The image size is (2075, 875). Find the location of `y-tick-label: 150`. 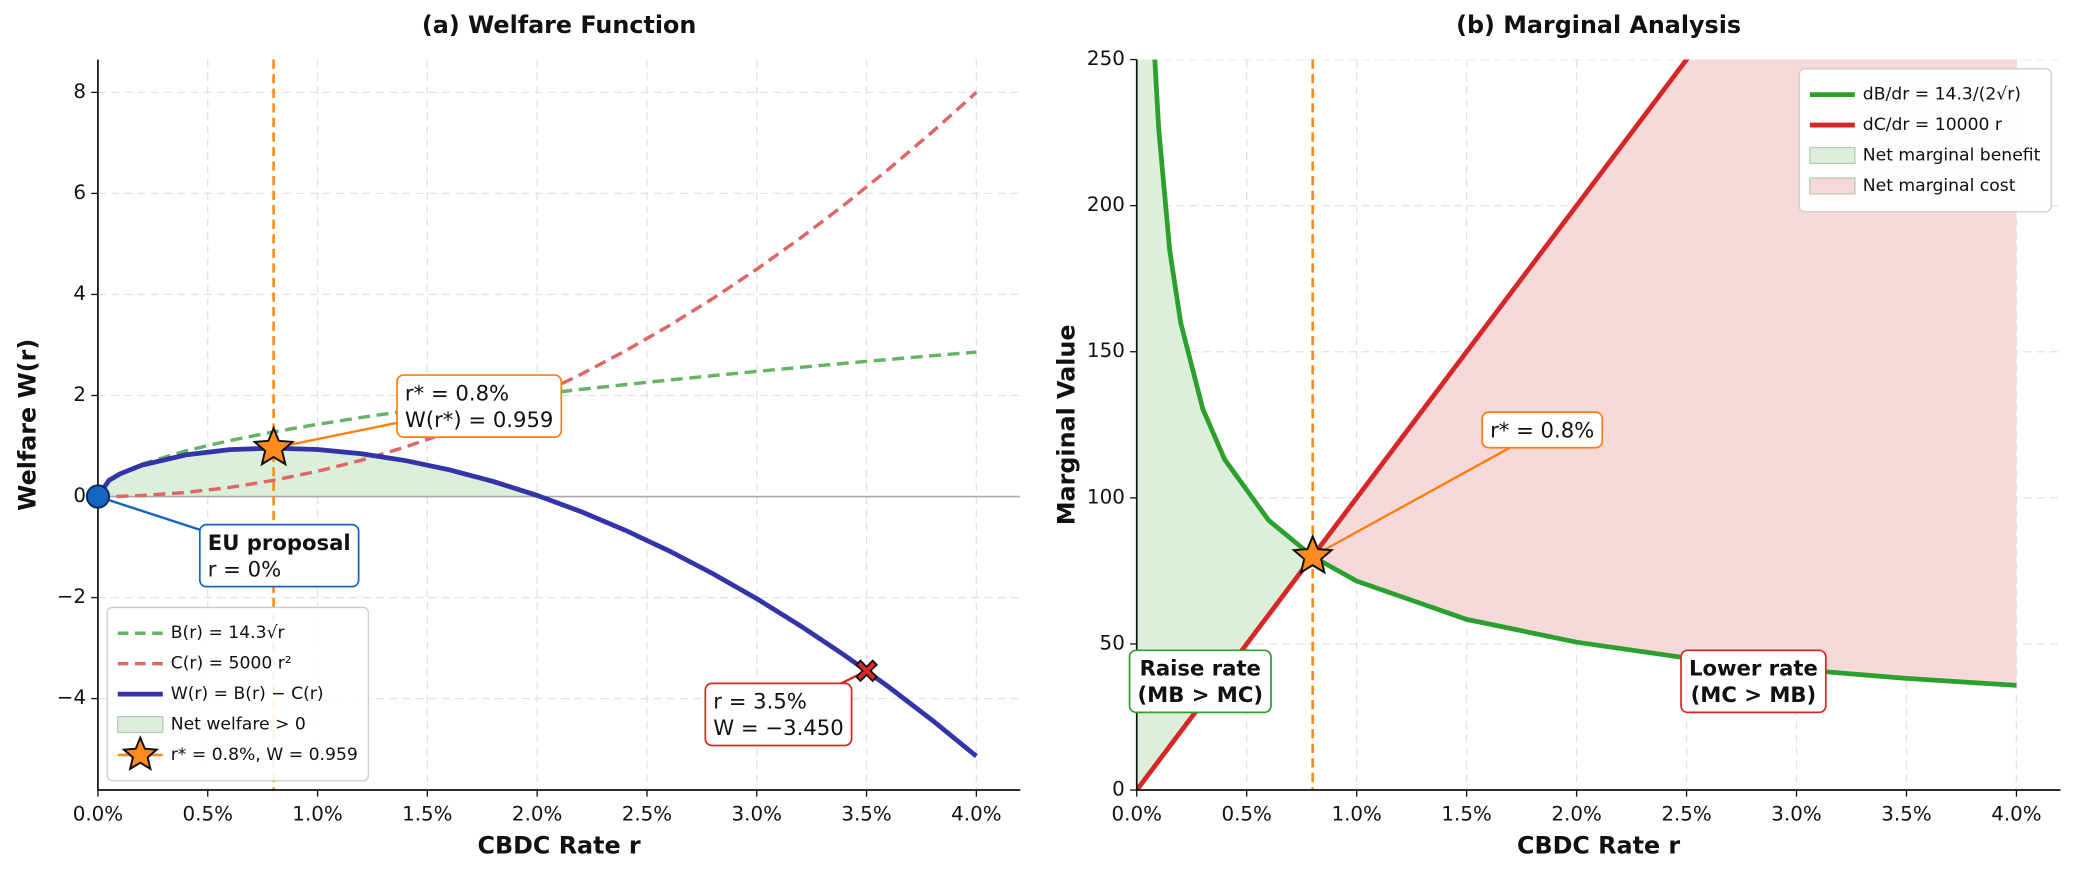

y-tick-label: 150 is located at coordinates (1106, 350).